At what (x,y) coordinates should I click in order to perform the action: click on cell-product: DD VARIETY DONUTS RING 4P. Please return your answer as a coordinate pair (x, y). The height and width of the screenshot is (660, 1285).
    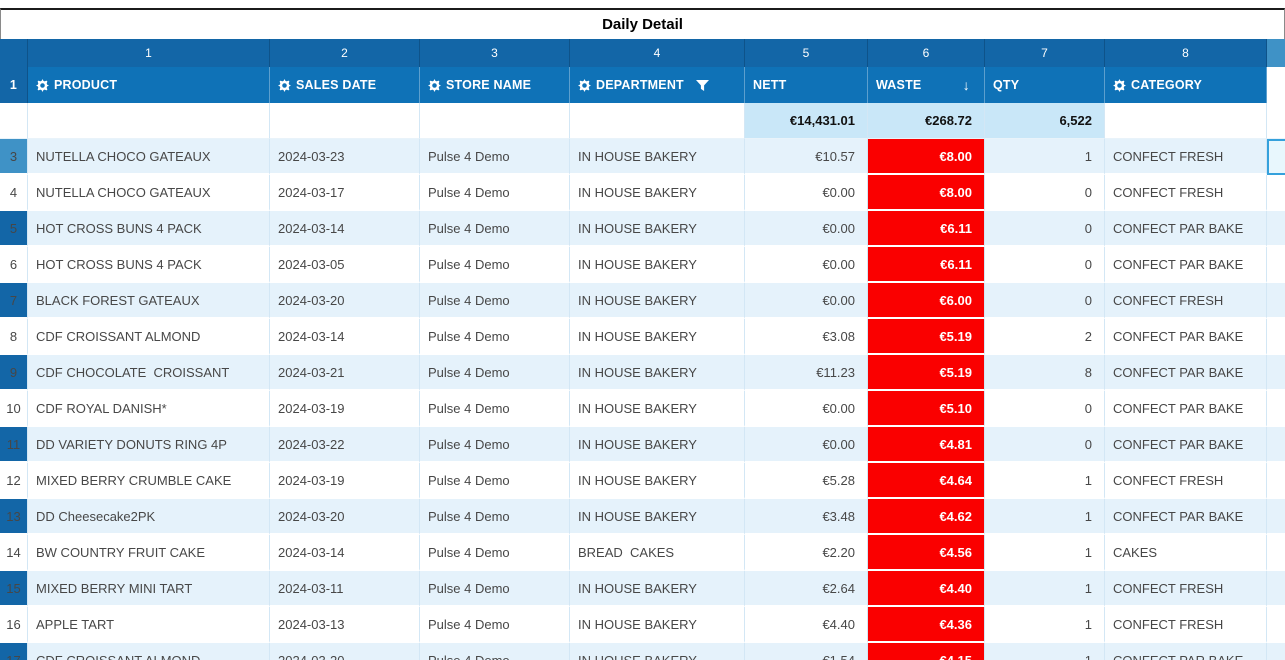
    Looking at the image, I should click on (149, 445).